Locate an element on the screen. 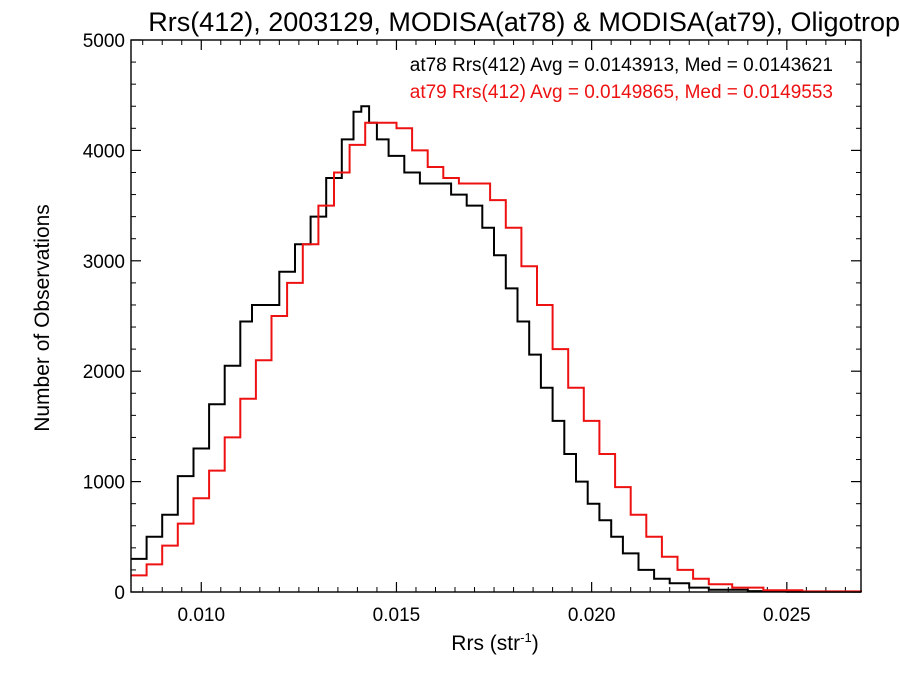 The image size is (900, 675). y-tick-label: 1000 is located at coordinates (104, 483).